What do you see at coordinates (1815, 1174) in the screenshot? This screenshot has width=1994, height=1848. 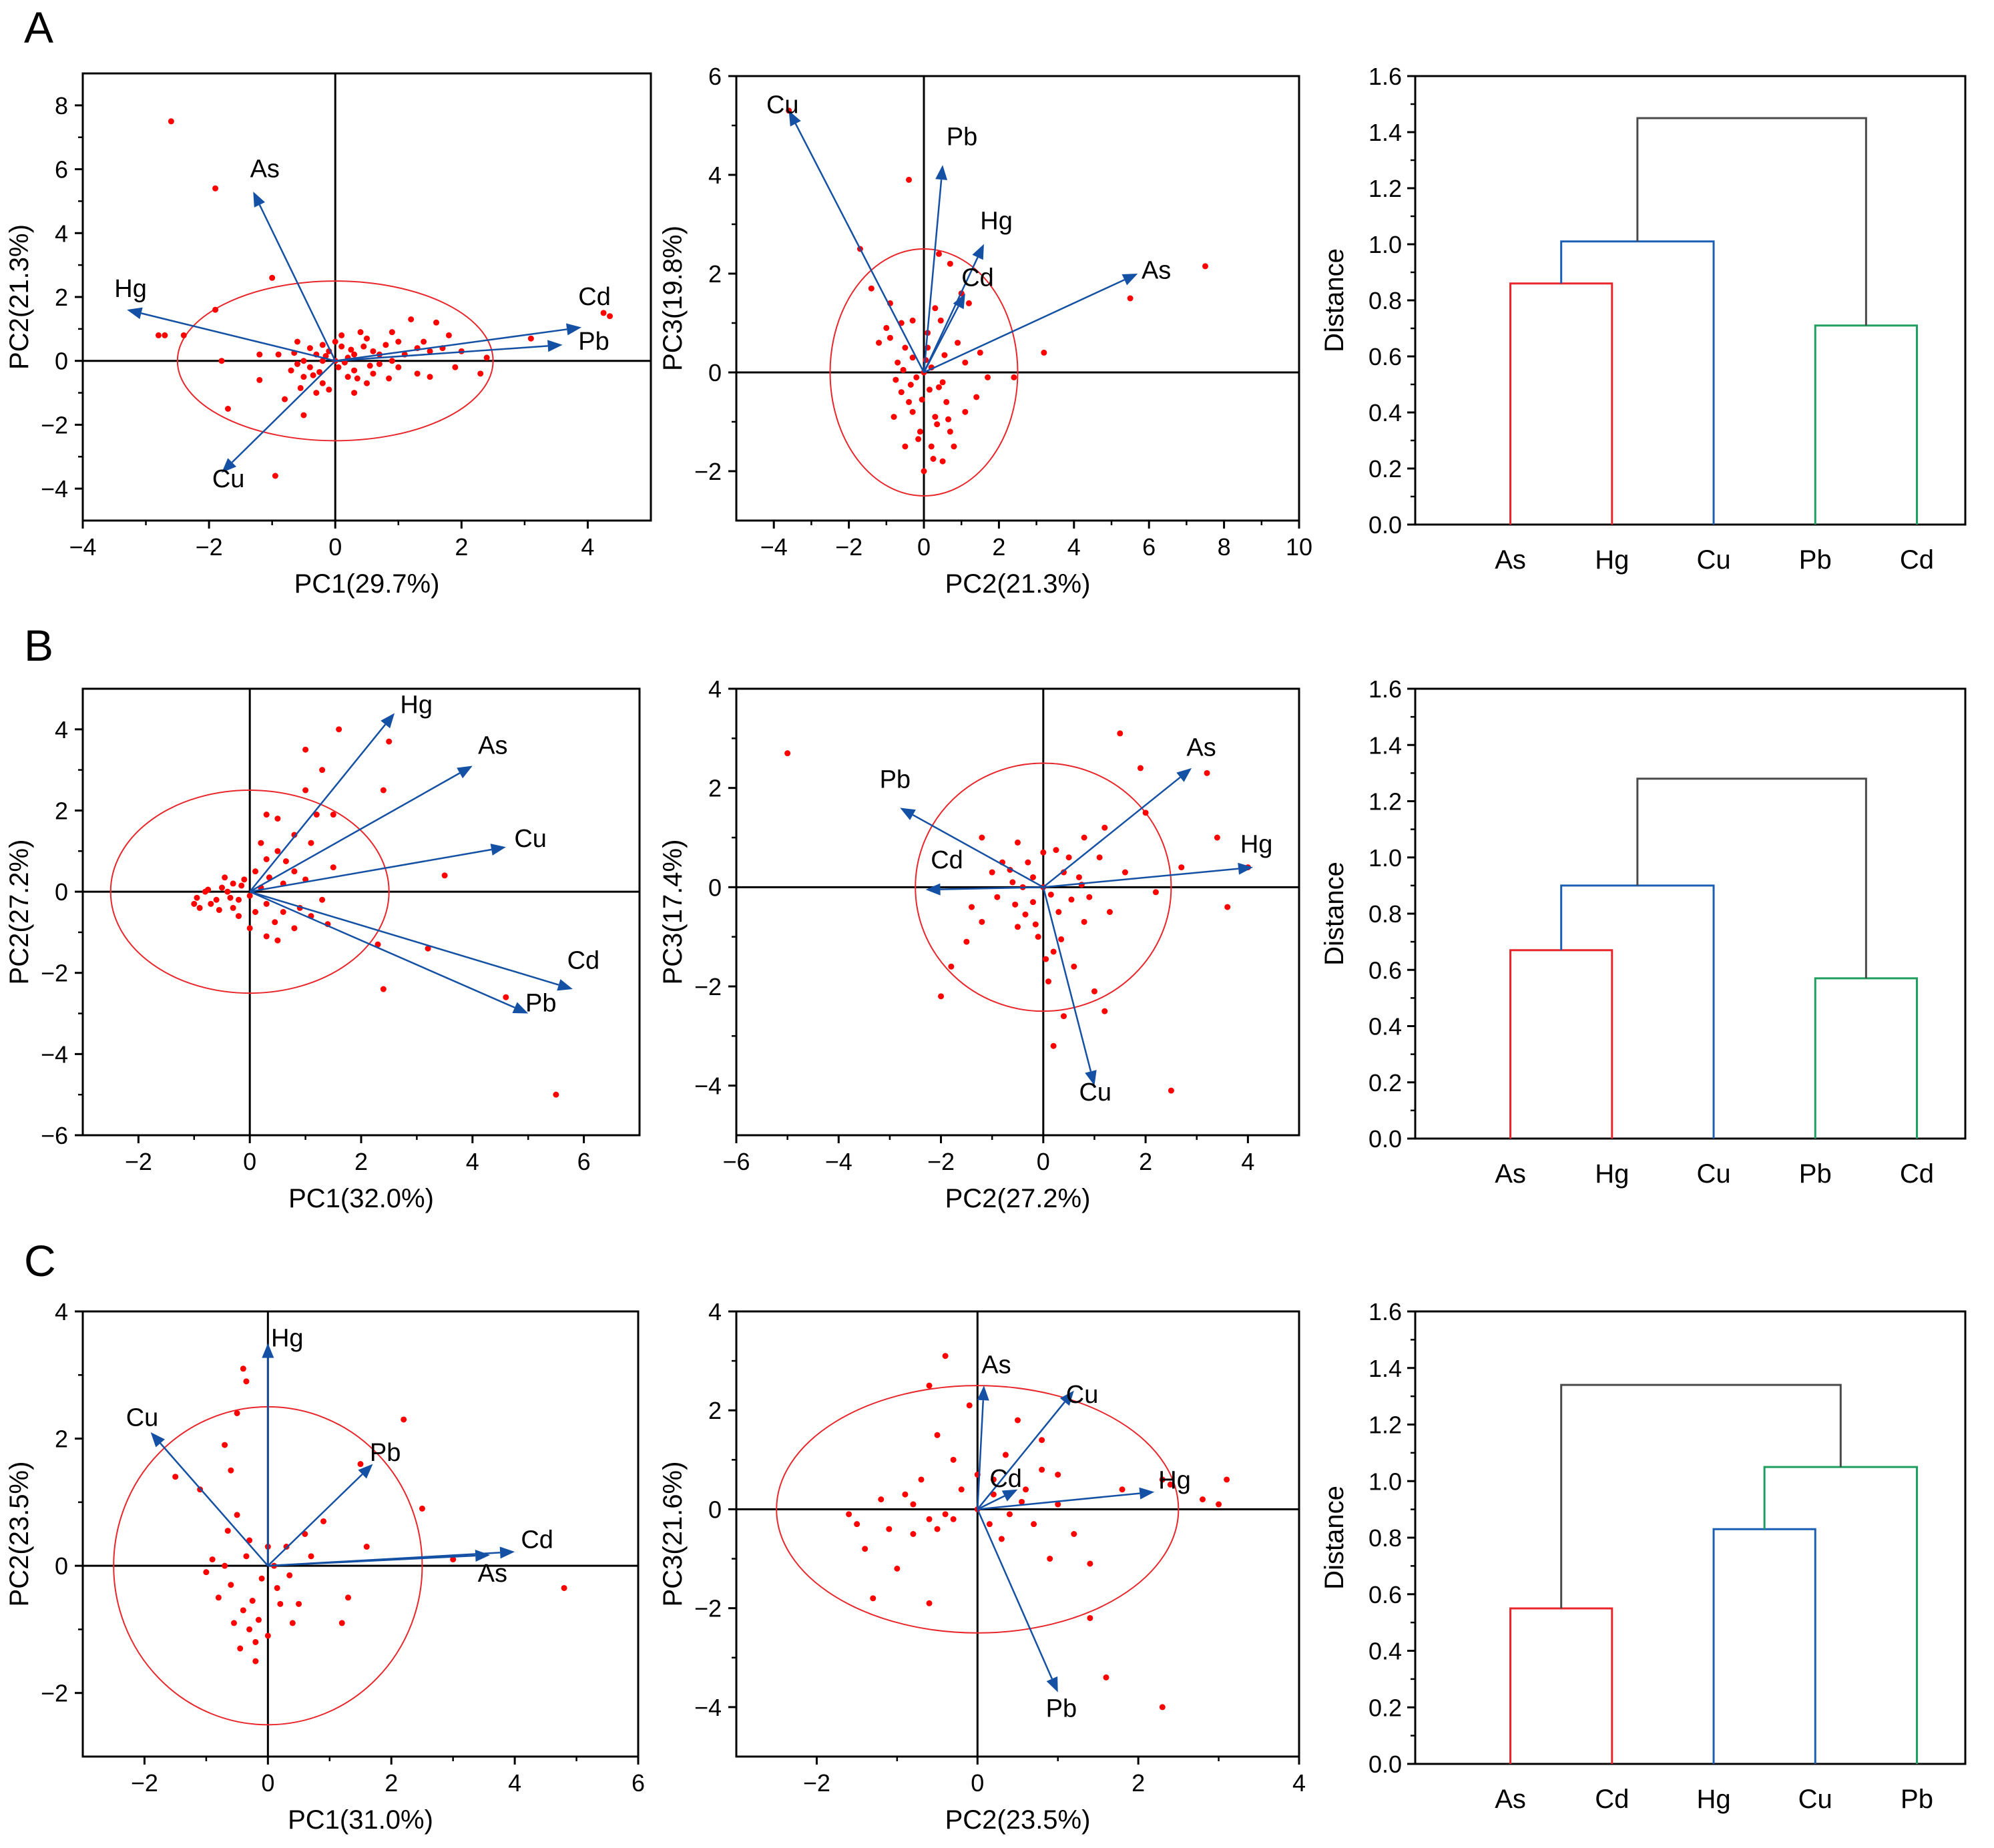 I see `leaf-label-pb: Pb` at bounding box center [1815, 1174].